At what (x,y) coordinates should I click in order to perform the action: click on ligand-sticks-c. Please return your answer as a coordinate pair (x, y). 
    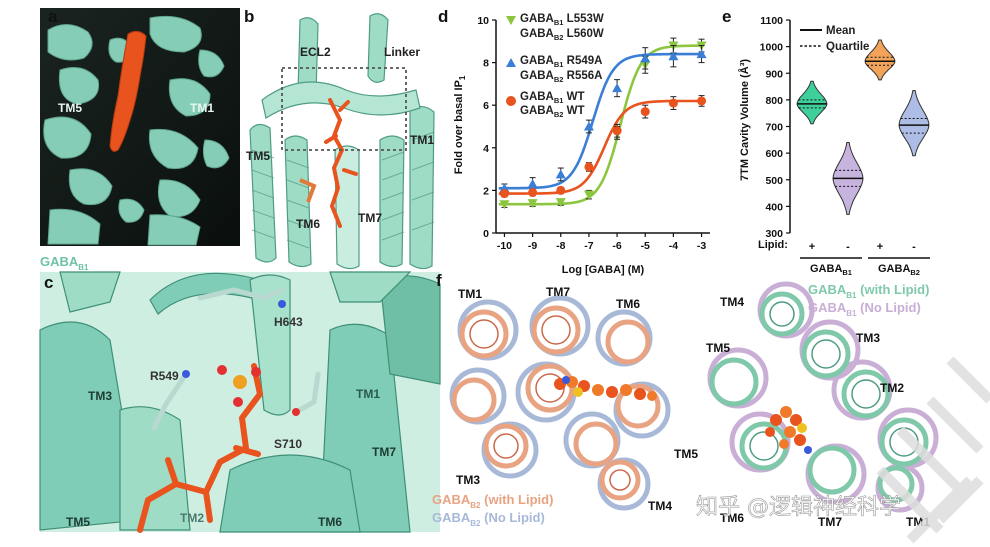
    Looking at the image, I should click on (200, 448).